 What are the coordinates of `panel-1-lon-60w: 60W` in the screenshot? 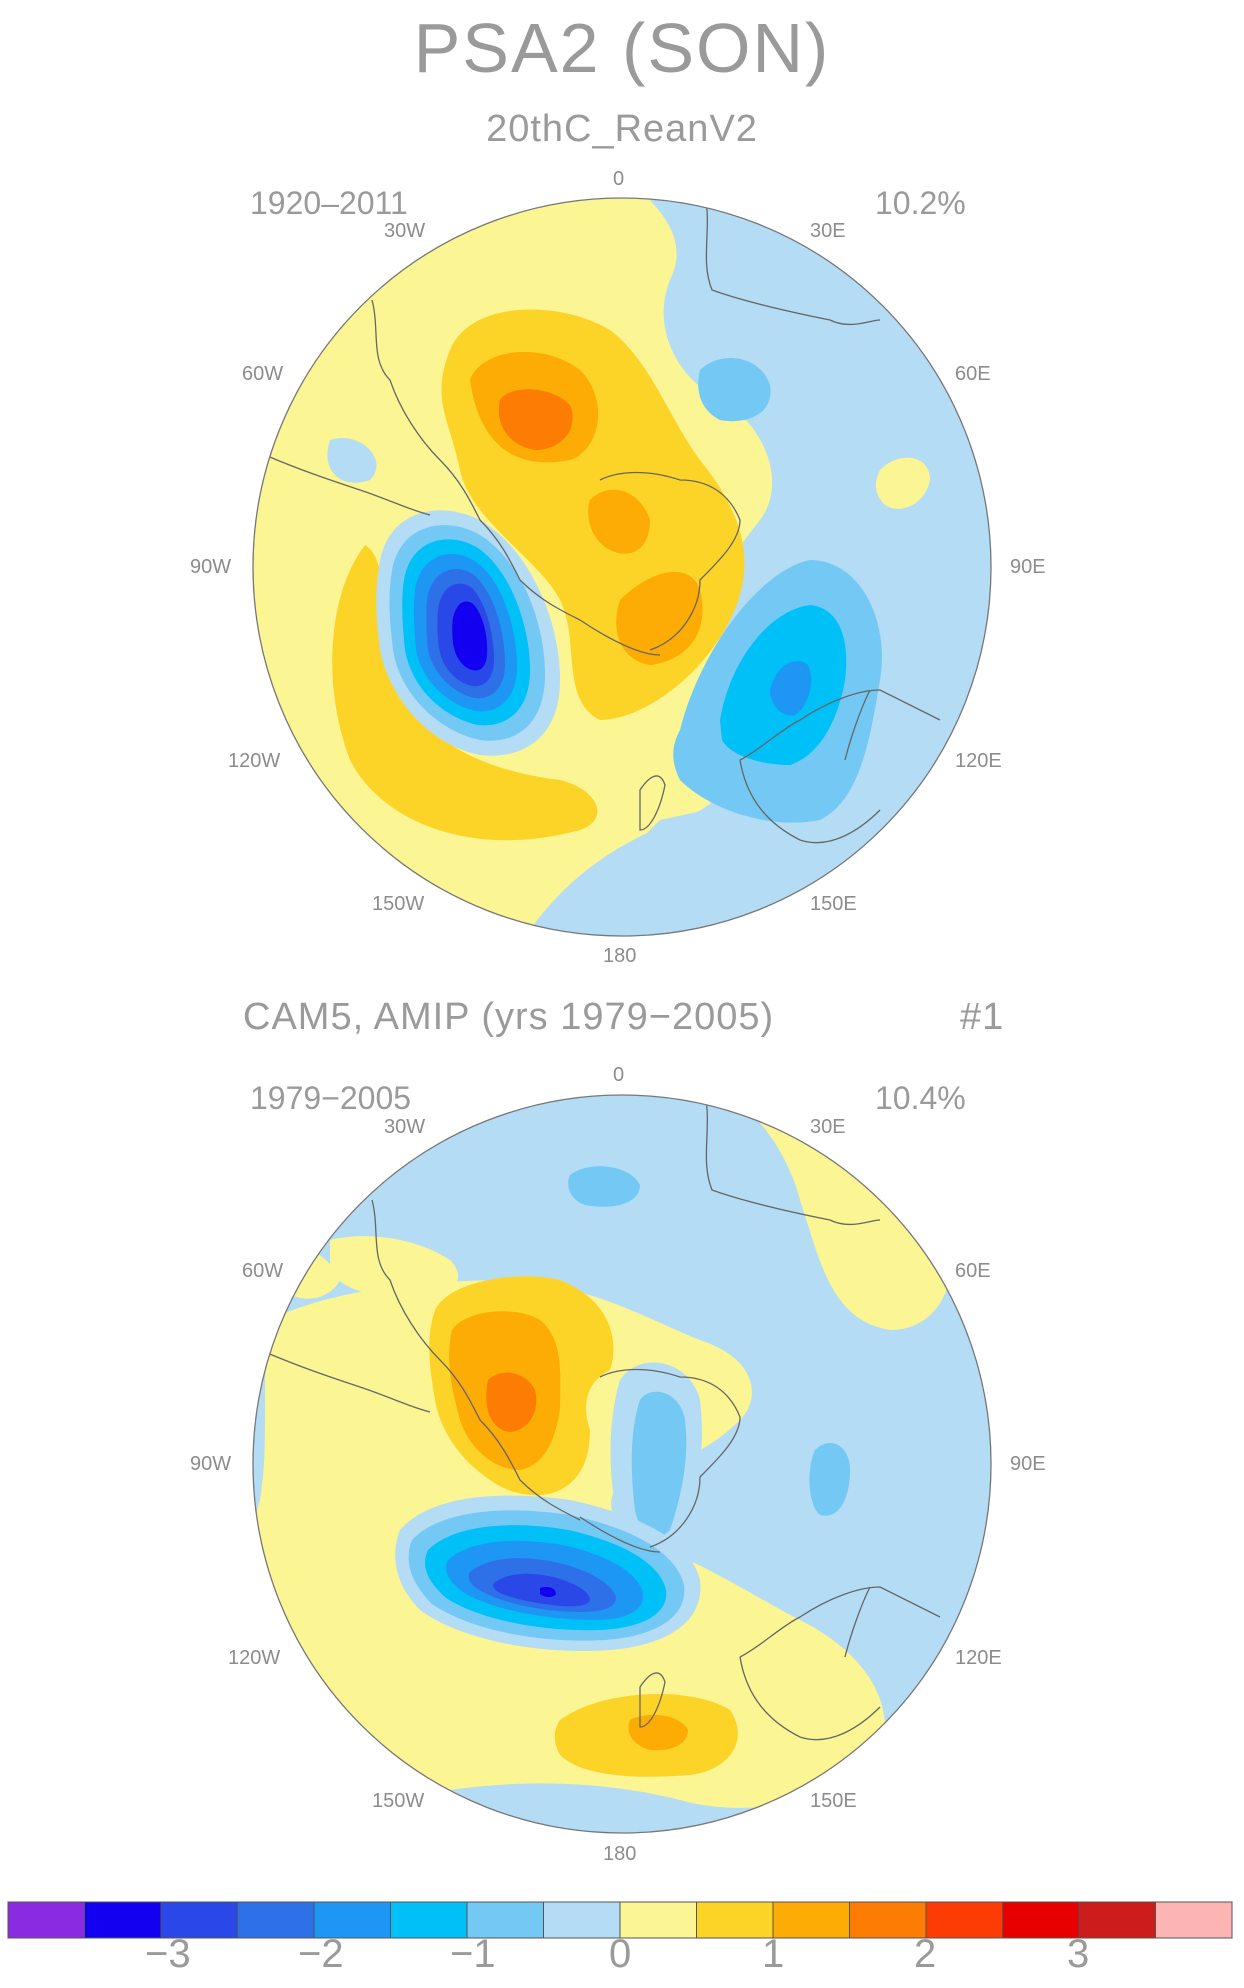 It's located at (263, 374).